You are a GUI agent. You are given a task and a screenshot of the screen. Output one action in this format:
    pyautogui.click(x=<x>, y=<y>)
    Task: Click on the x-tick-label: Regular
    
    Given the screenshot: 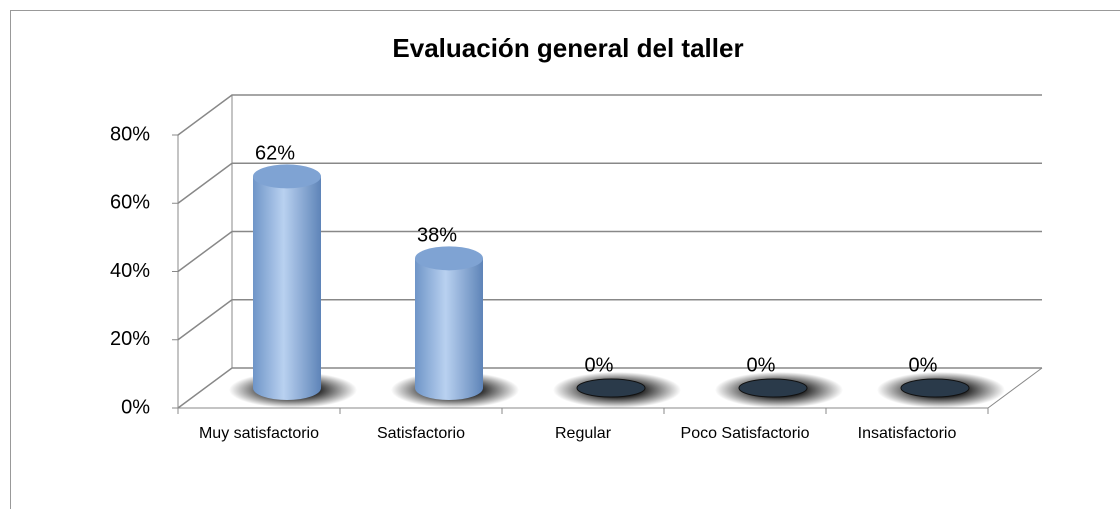 What is the action you would take?
    pyautogui.click(x=583, y=433)
    